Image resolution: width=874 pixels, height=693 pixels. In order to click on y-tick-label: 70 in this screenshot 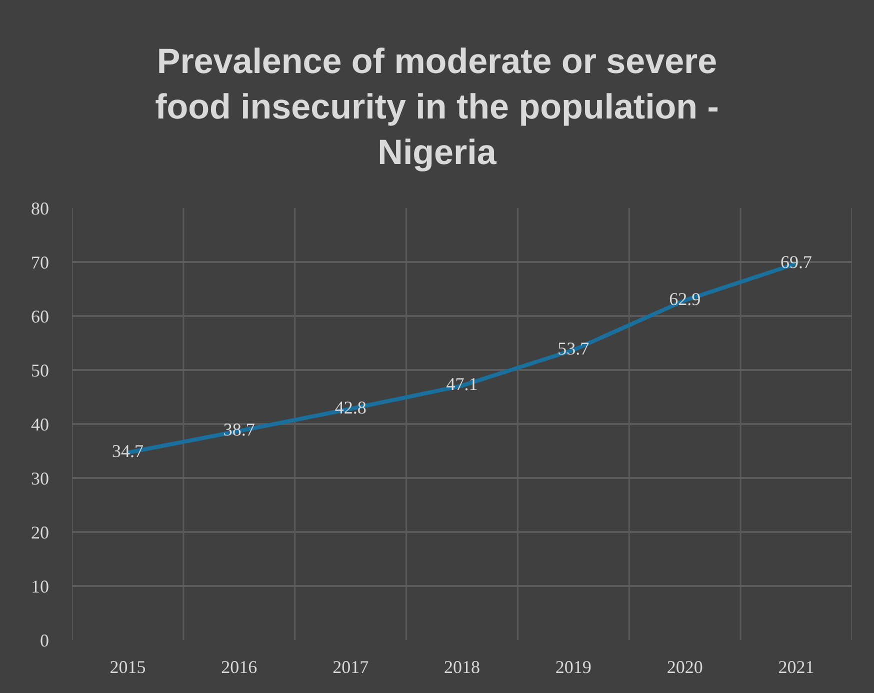, I will do `click(40, 262)`.